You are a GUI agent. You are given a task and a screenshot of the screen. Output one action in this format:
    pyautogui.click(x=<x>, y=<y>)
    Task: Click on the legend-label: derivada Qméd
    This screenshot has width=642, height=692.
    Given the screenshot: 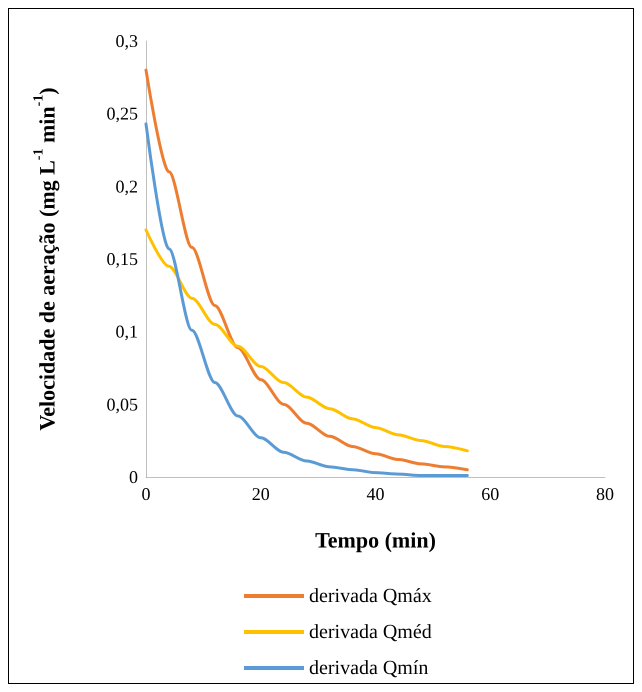 What is the action you would take?
    pyautogui.click(x=370, y=632)
    